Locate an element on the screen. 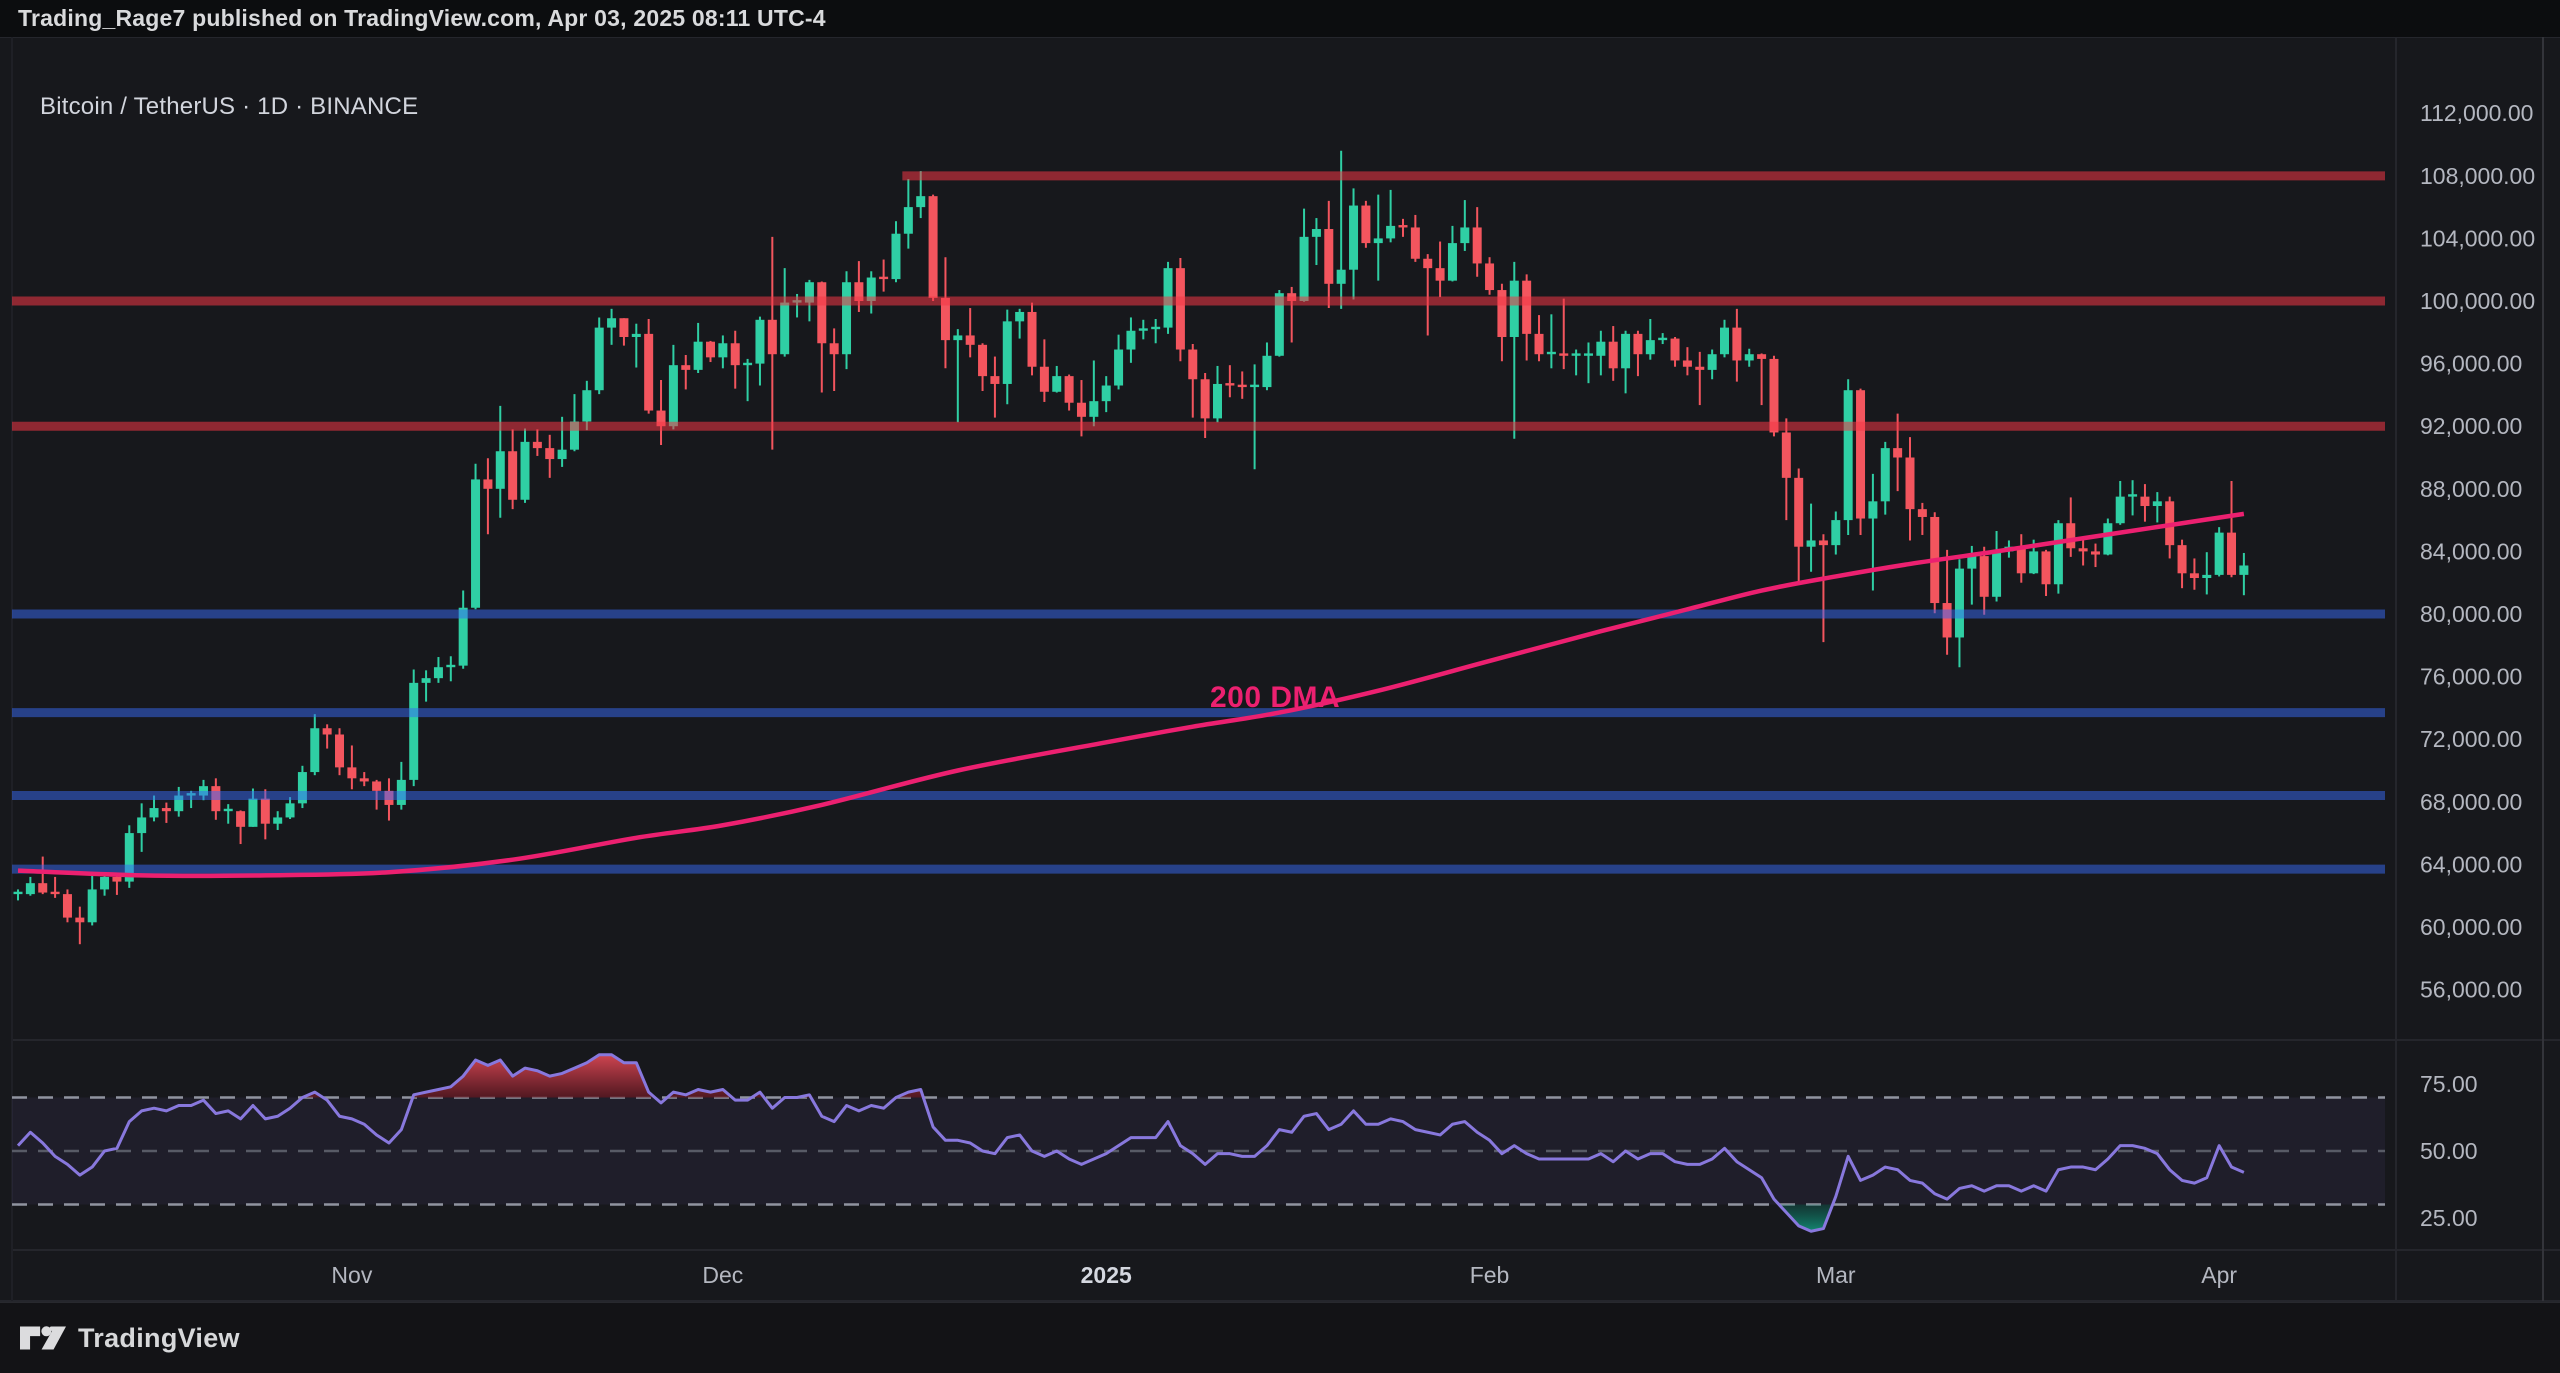 This screenshot has height=1373, width=2560. time-axis: Nov Dec 2025 Feb Mar Apr is located at coordinates (1284, 1275).